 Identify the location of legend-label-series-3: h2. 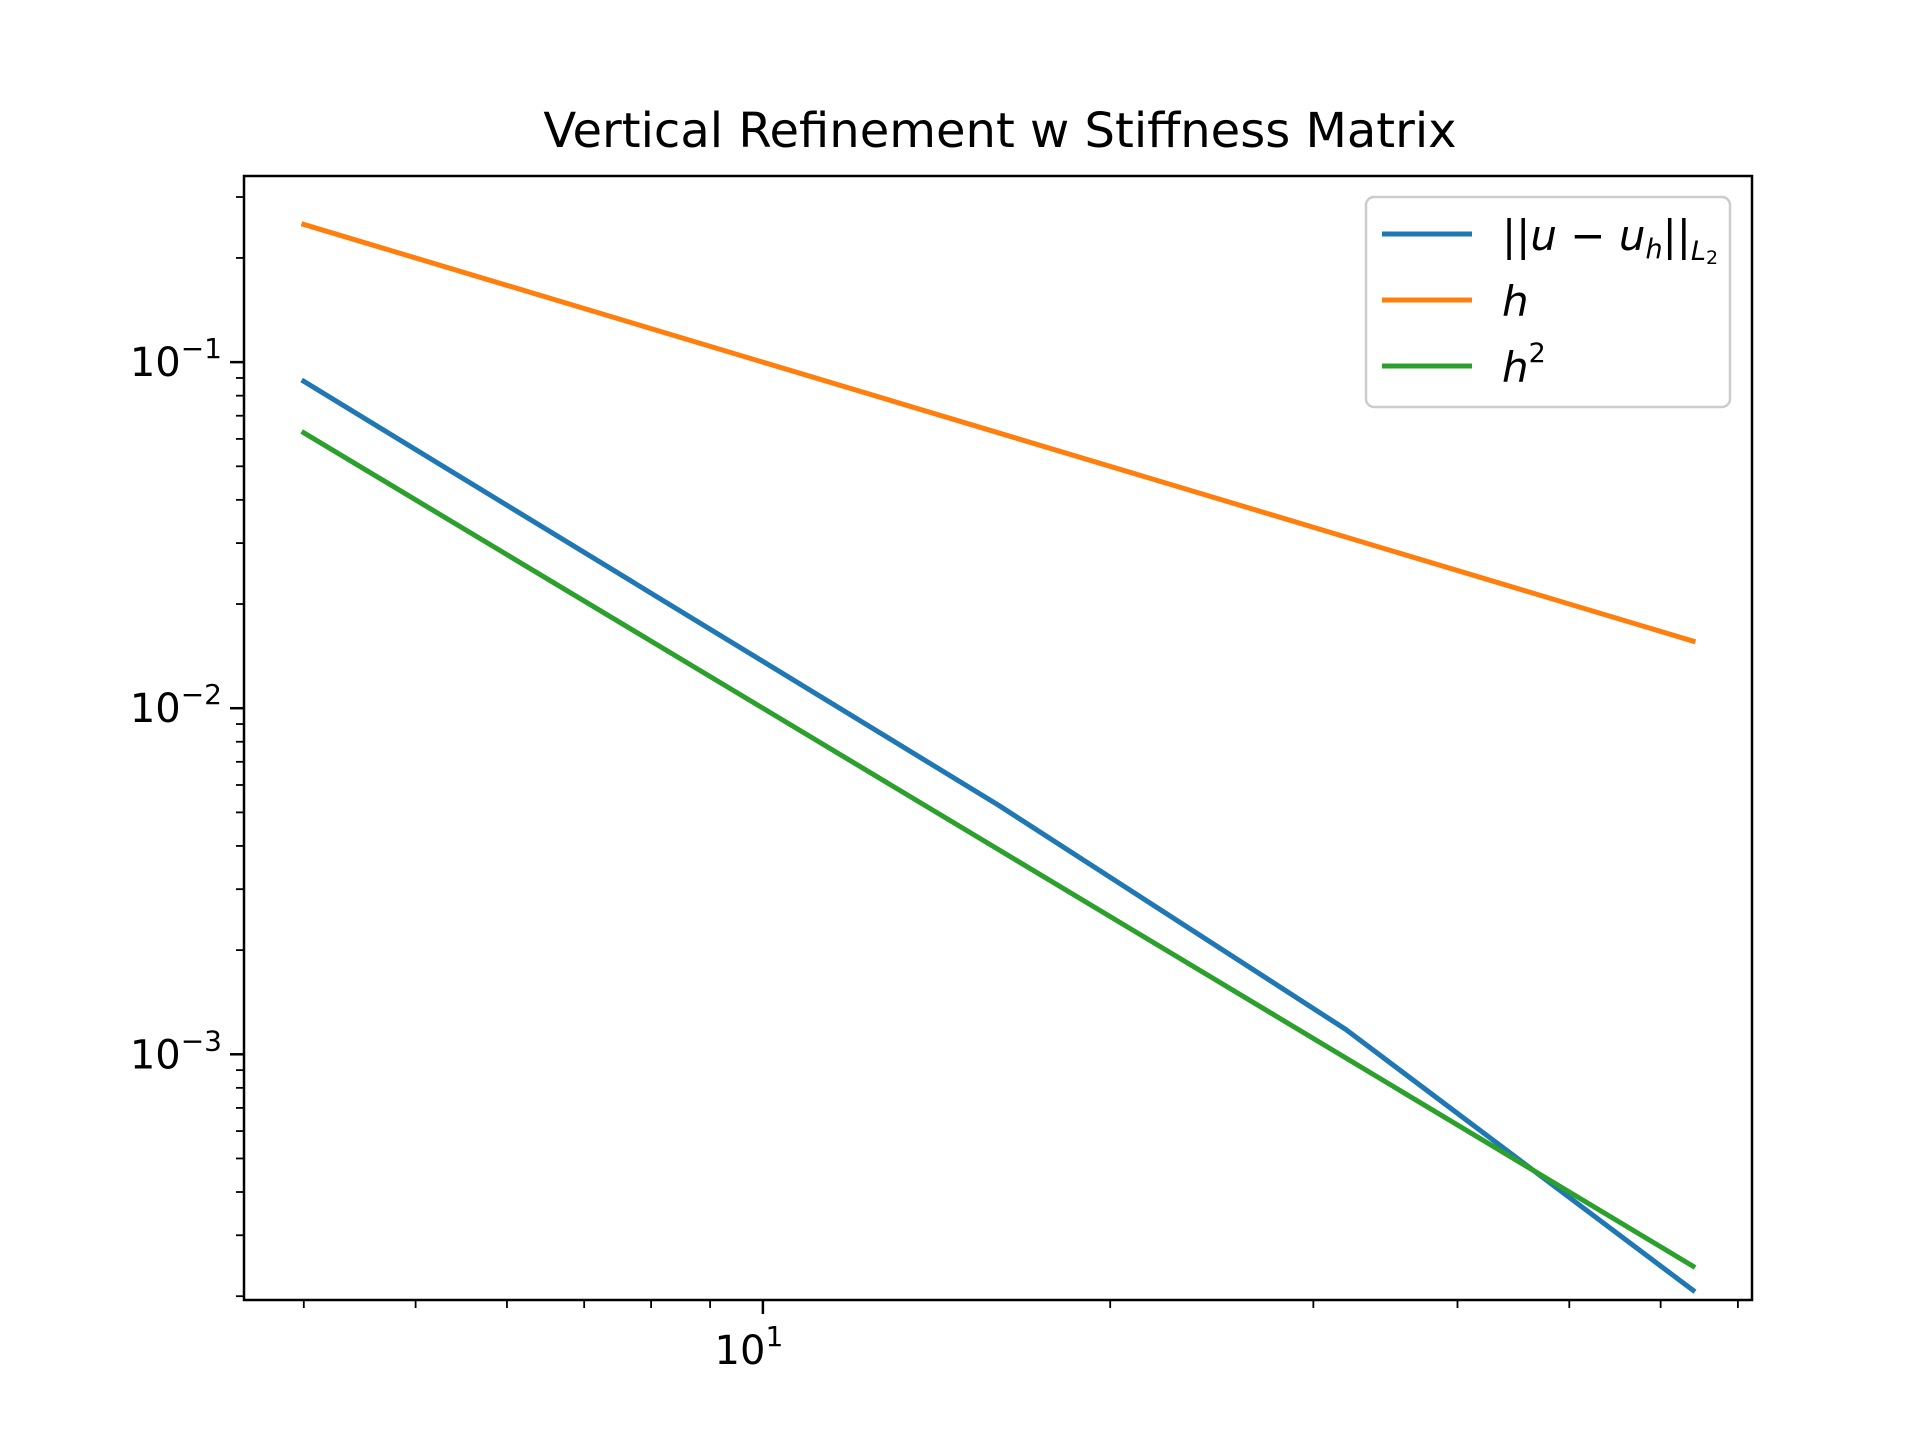
(1524, 365).